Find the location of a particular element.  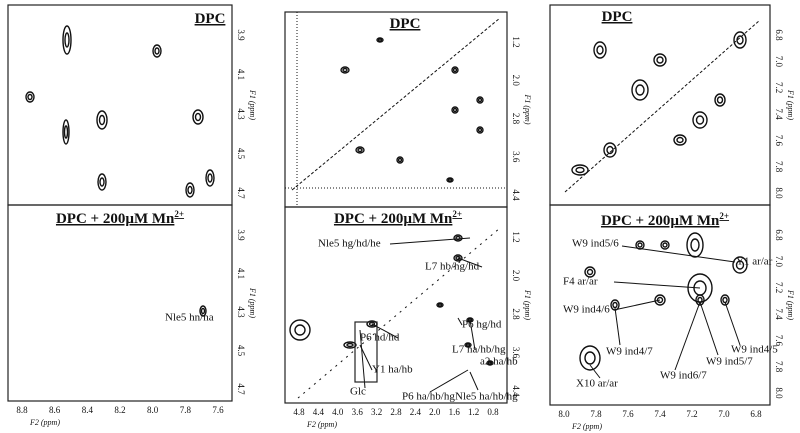

f1-tick-label: 4.1 is located at coordinates (241, 74).